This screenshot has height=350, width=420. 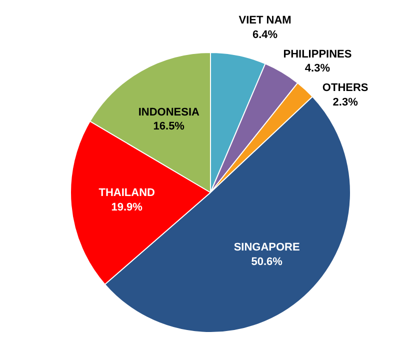 What do you see at coordinates (345, 88) in the screenshot?
I see `slice-label: OTHERS` at bounding box center [345, 88].